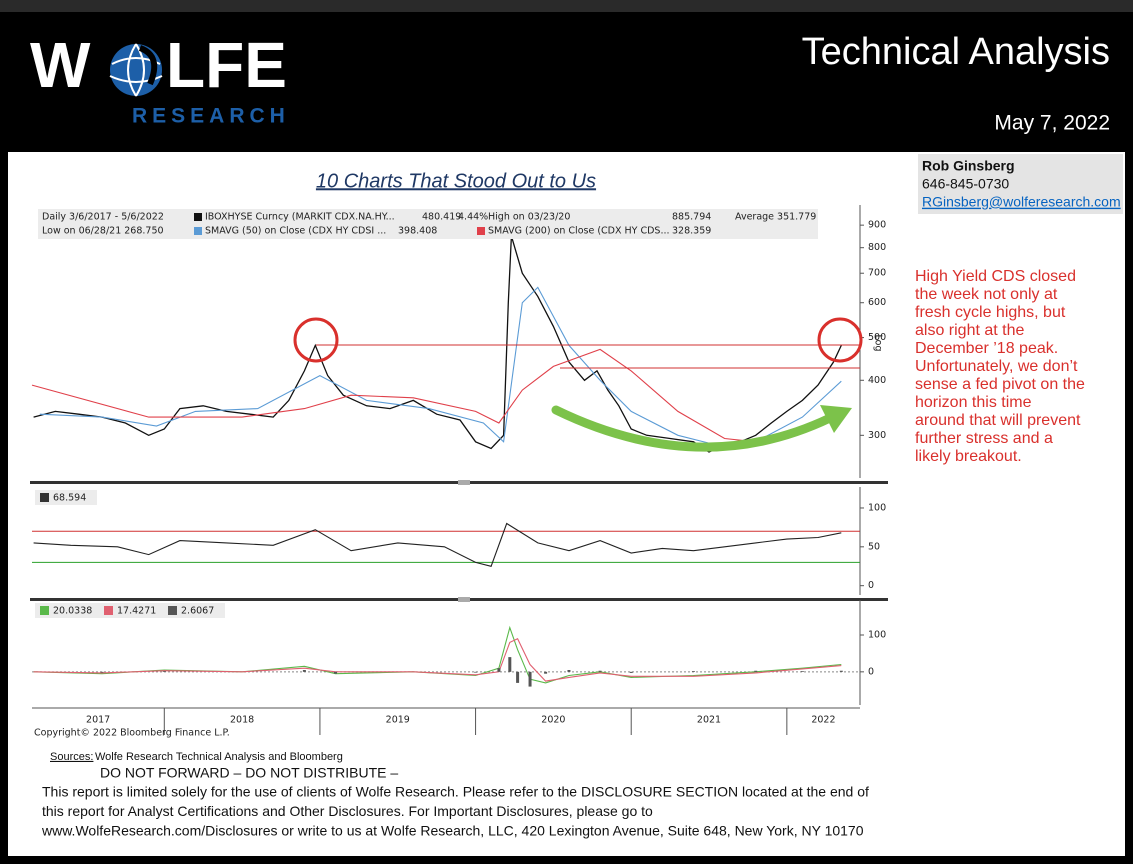  What do you see at coordinates (874, 546) in the screenshot?
I see `y-tick-label: 50` at bounding box center [874, 546].